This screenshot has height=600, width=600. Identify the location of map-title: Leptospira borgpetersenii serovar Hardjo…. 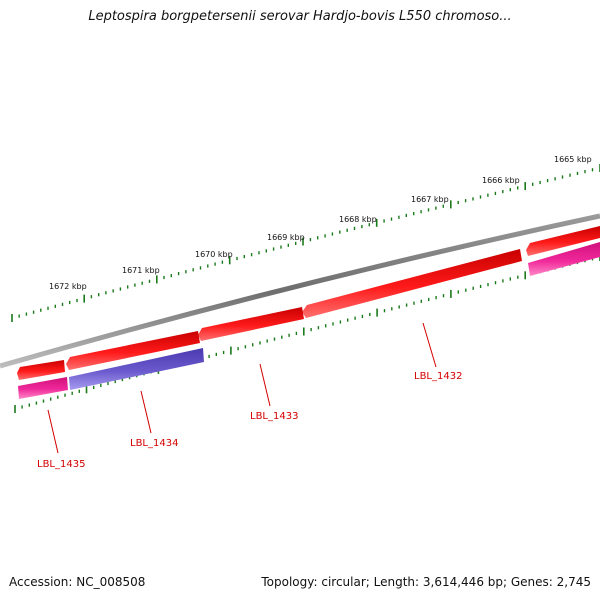
(300, 16).